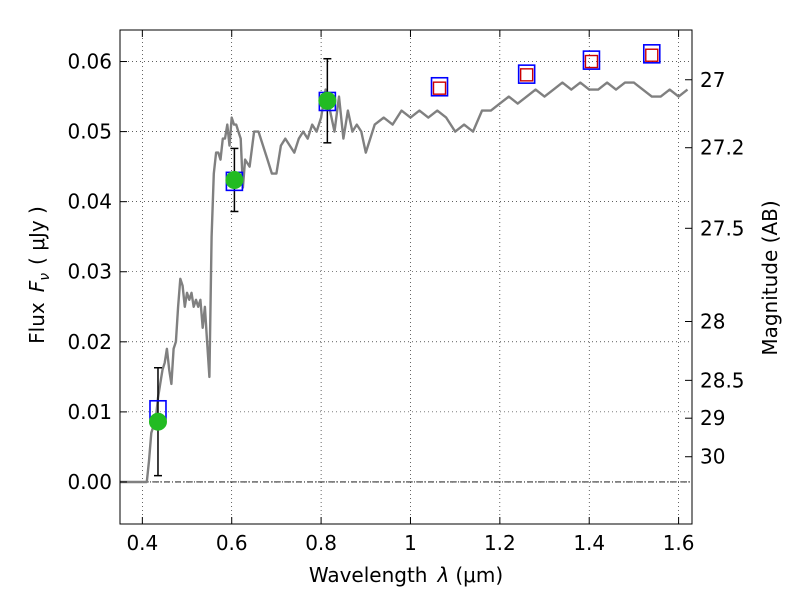  Describe the element at coordinates (500, 543) in the screenshot. I see `x-tick-label: 1.2` at that location.